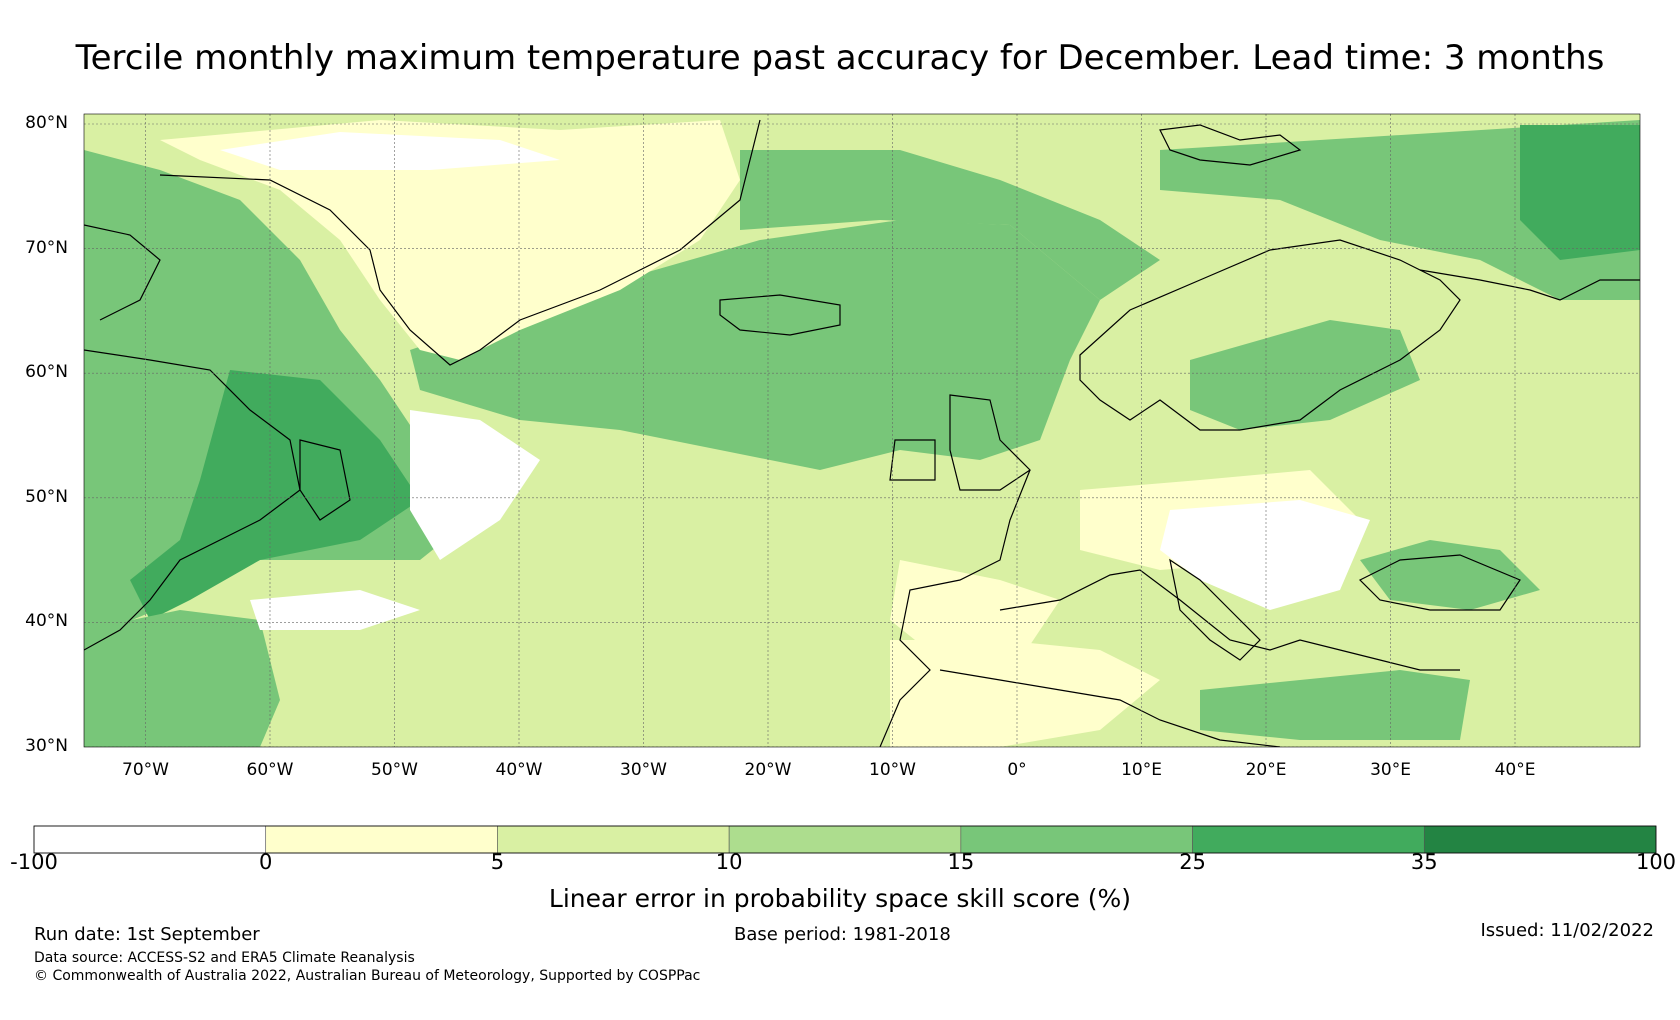 Image resolution: width=1680 pixels, height=1020 pixels. I want to click on coastline-italy, so click(1215, 609).